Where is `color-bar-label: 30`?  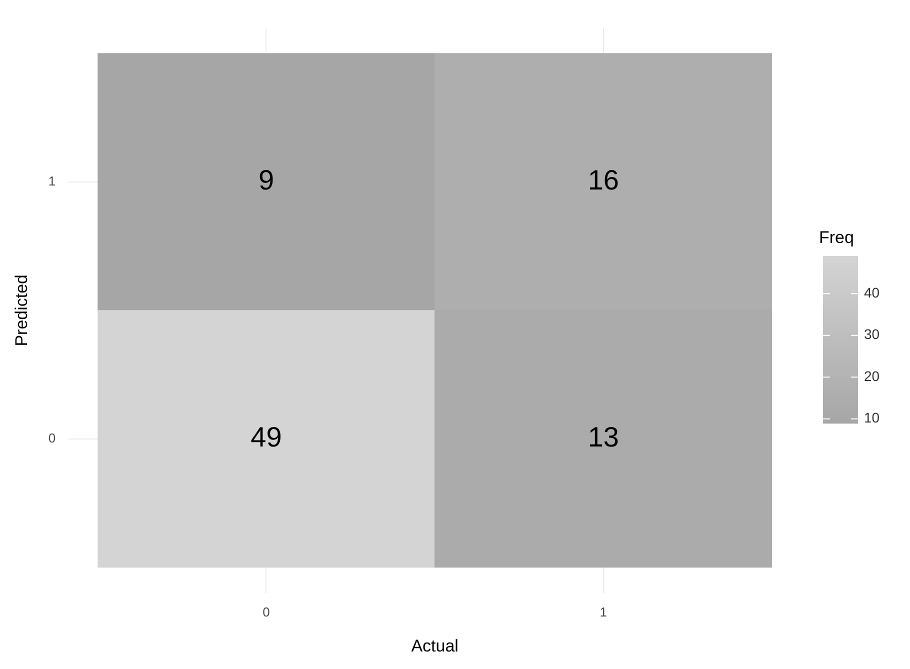 color-bar-label: 30 is located at coordinates (872, 334).